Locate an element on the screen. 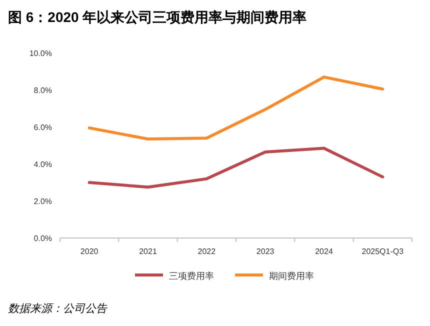 This screenshot has width=430, height=326. y-tick-label: 0.0% is located at coordinates (43, 238).